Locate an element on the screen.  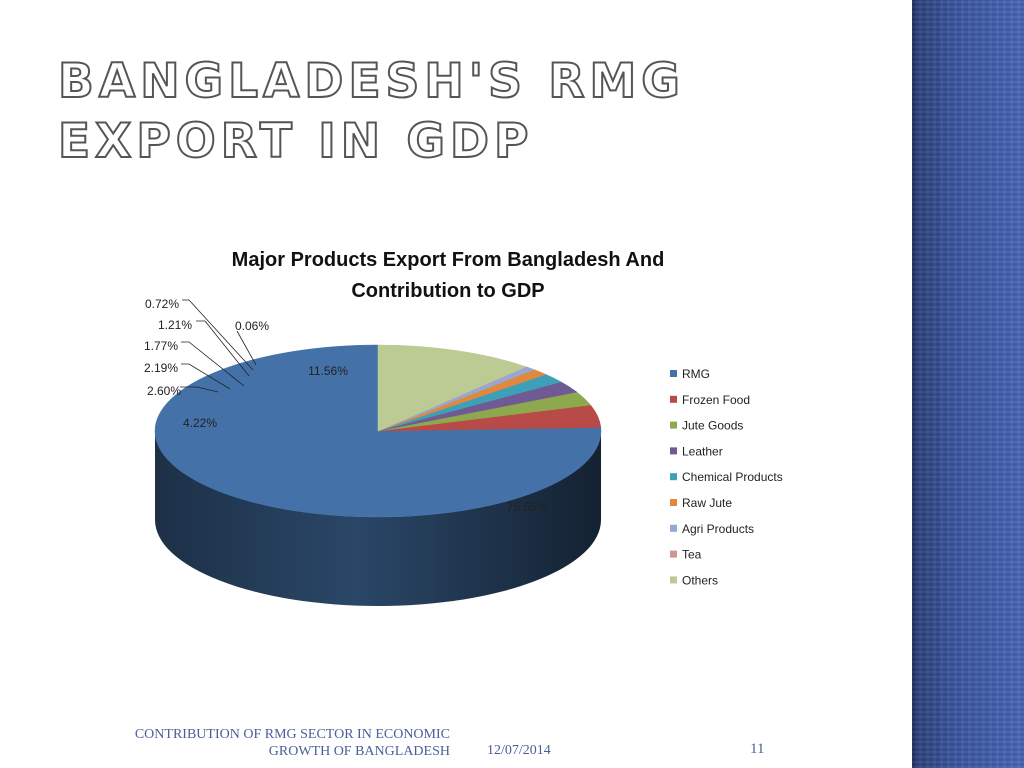
legend-swatch-raw-jute is located at coordinates (673, 502).